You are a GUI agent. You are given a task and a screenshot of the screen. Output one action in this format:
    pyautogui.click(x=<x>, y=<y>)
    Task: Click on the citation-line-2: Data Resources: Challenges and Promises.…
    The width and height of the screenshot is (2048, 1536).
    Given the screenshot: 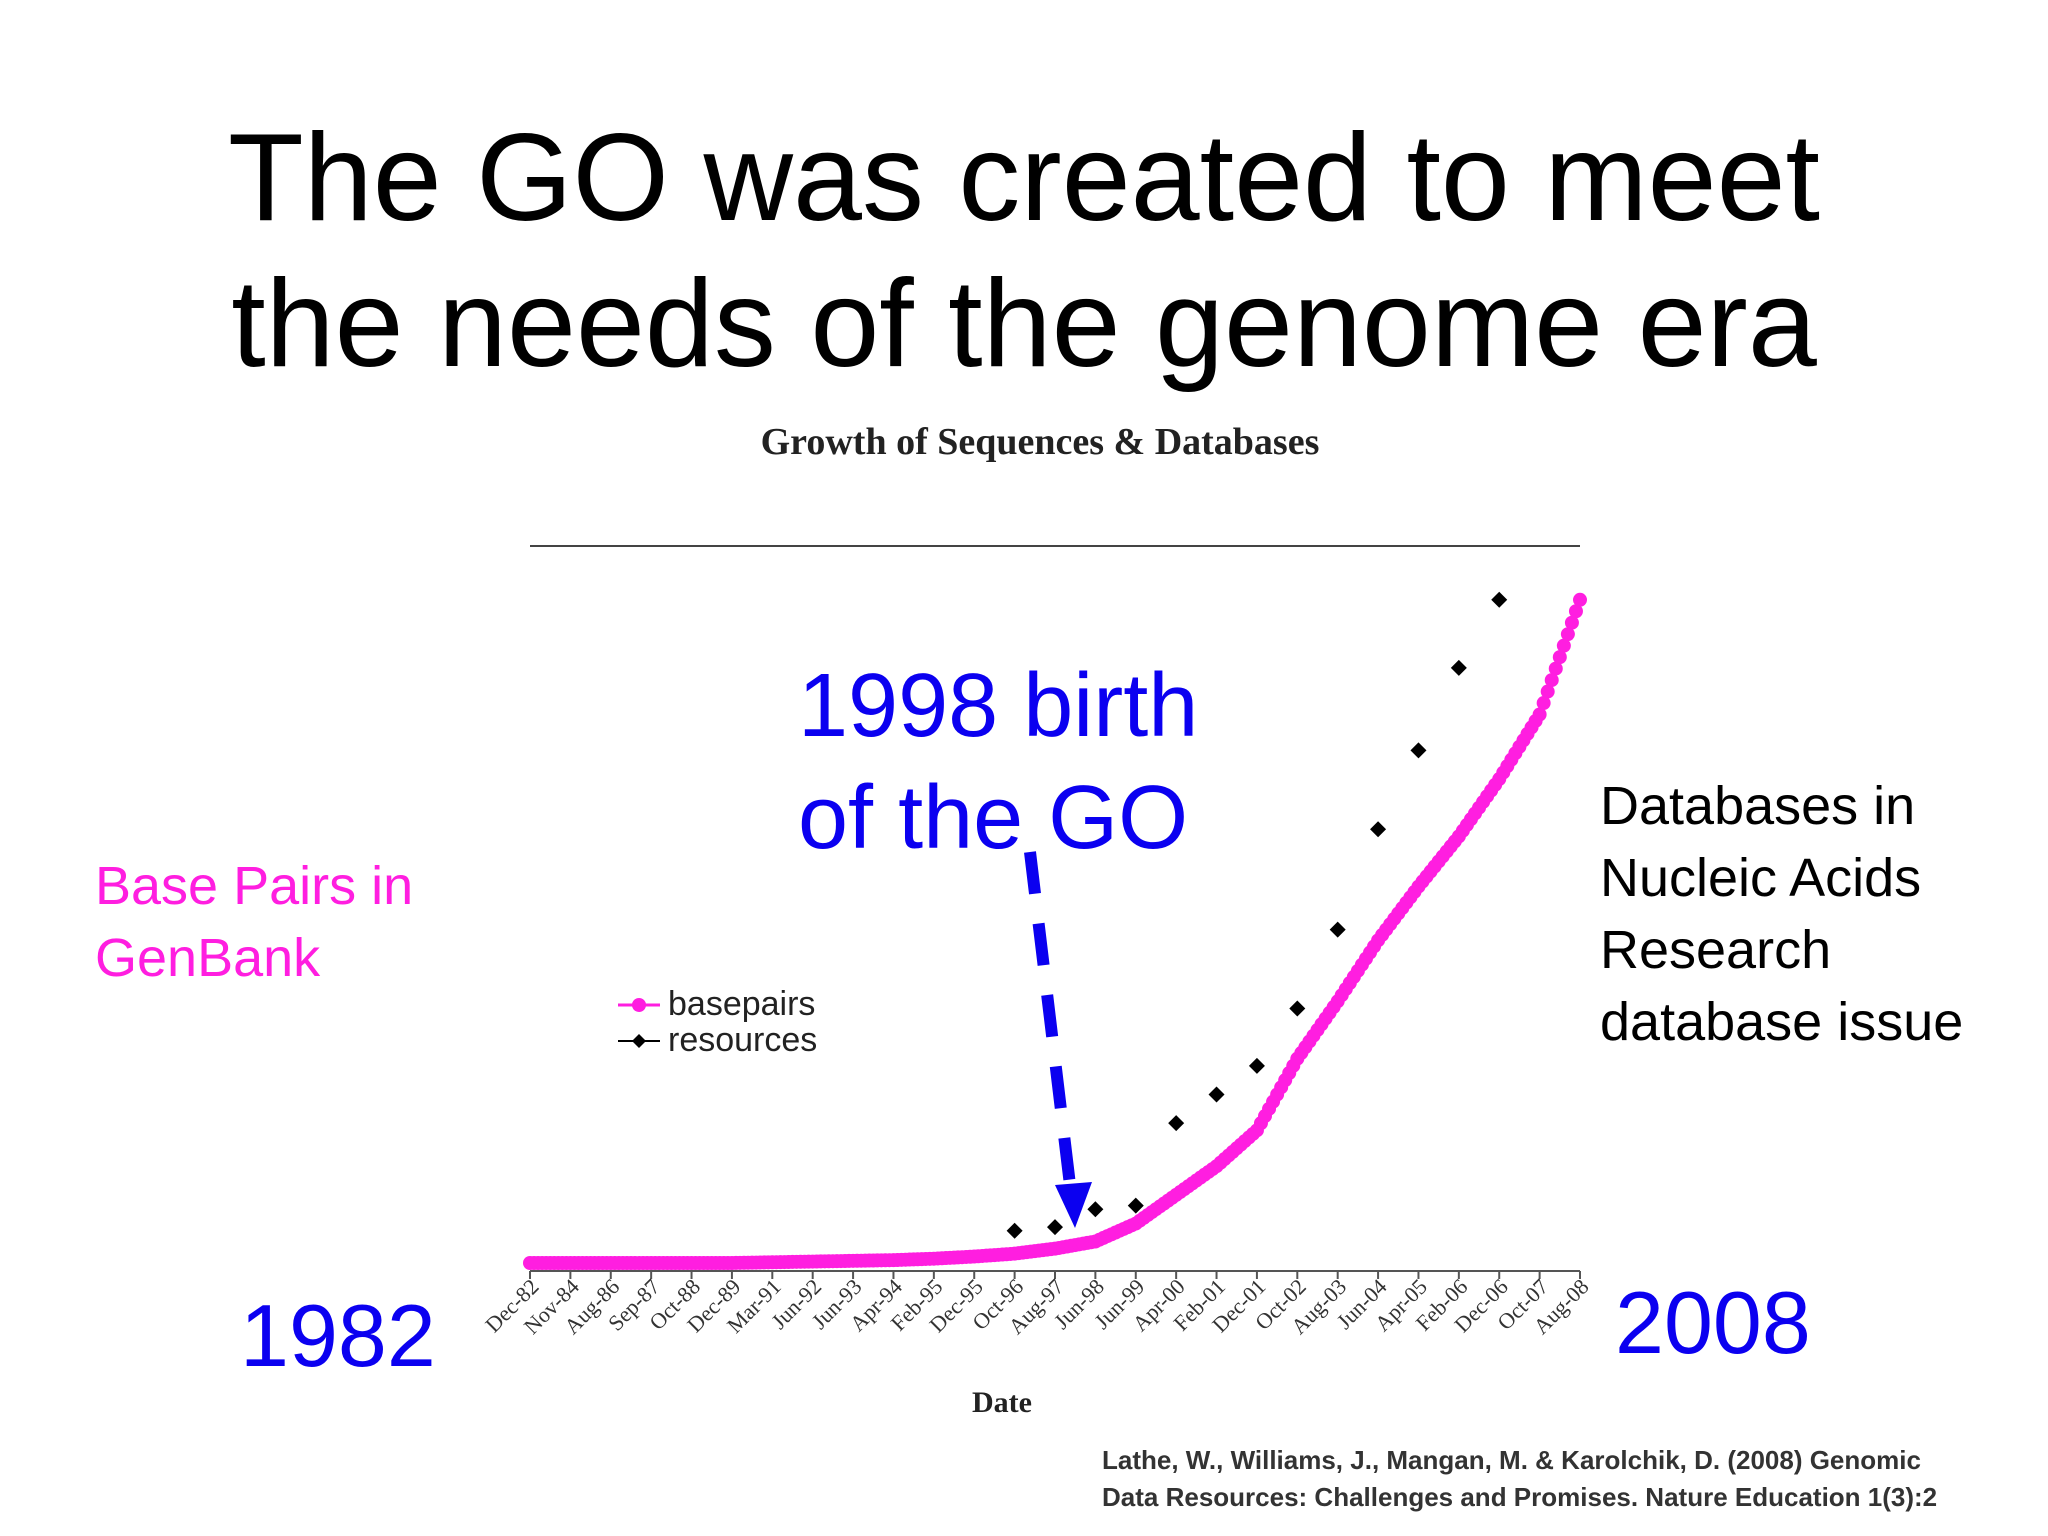 What is the action you would take?
    pyautogui.click(x=1520, y=1497)
    